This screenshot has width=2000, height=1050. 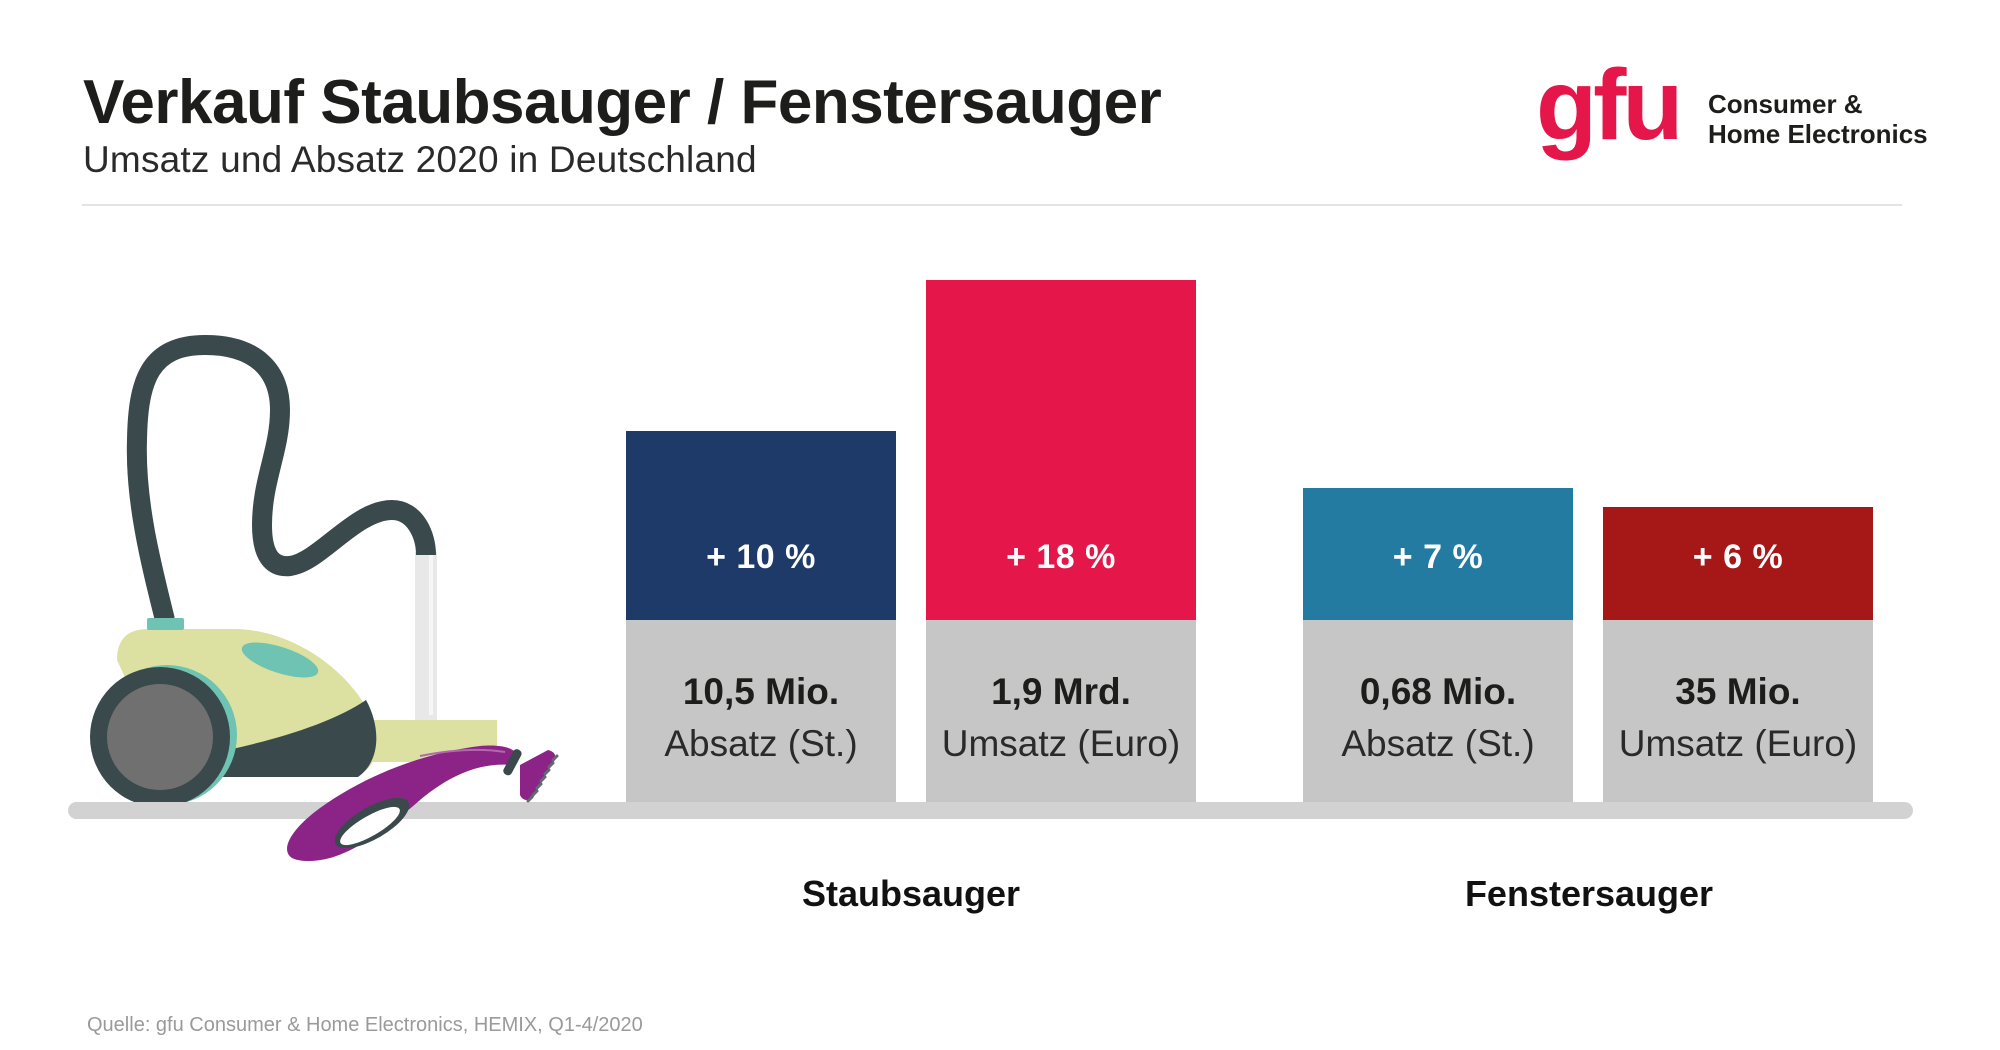 What do you see at coordinates (911, 893) in the screenshot?
I see `category-label-staubsauger: Staubsauger` at bounding box center [911, 893].